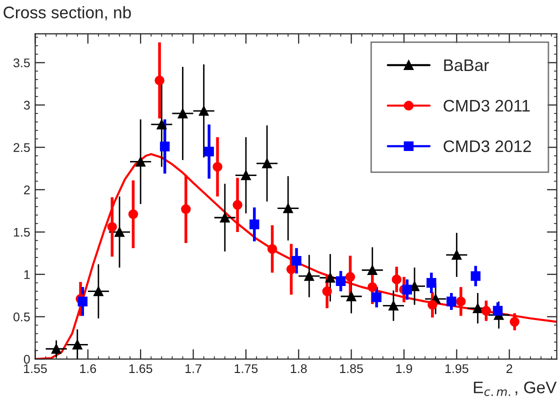 The image size is (559, 408). I want to click on x-axis-title: E$_{c.m.}$, GeV, so click(515, 389).